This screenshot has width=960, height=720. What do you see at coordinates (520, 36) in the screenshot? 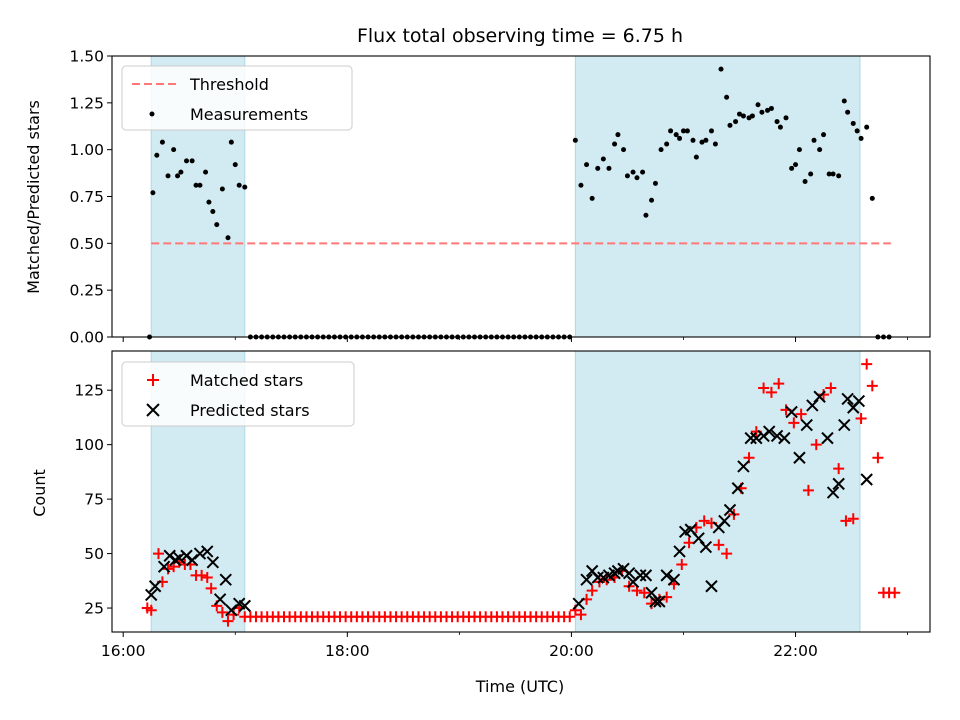
I see `chart-title: Flux total observing time = 6.75 h` at bounding box center [520, 36].